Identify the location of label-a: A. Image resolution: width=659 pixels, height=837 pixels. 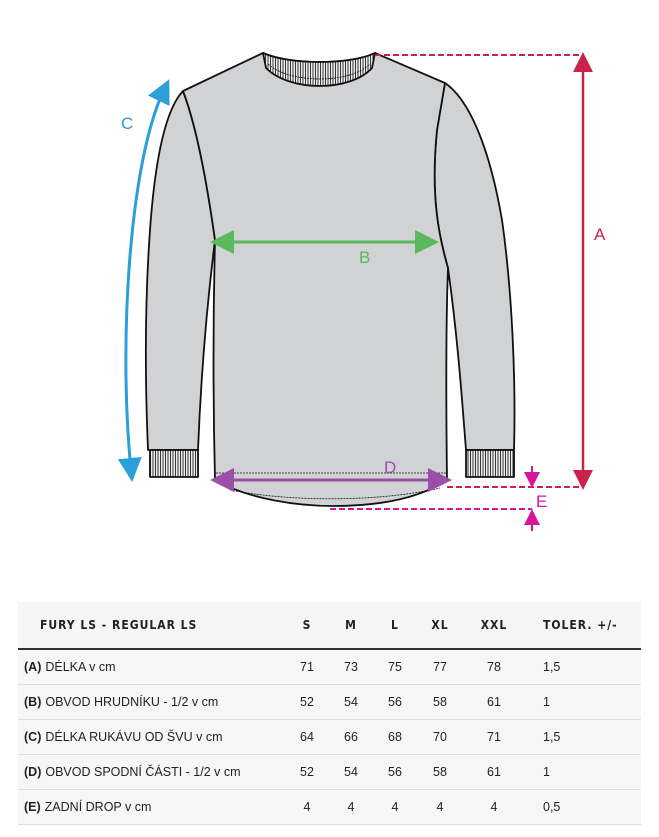
(600, 234).